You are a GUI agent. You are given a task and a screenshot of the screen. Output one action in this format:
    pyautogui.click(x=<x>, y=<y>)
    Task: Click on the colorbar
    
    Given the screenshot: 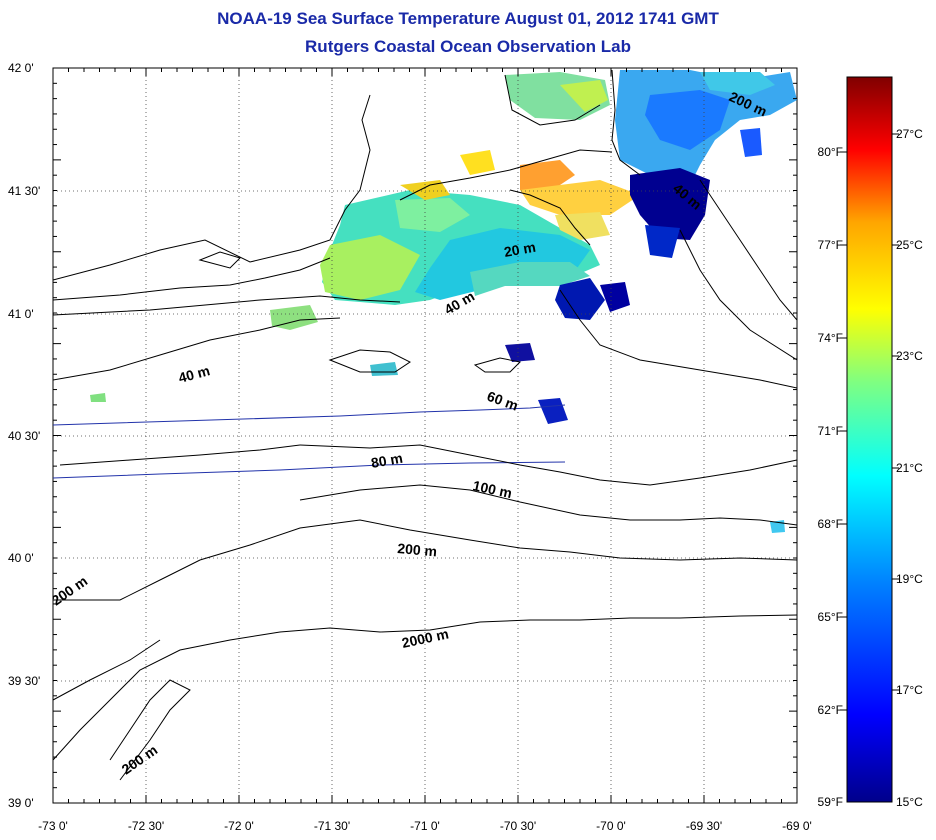 What is the action you would take?
    pyautogui.click(x=869, y=439)
    